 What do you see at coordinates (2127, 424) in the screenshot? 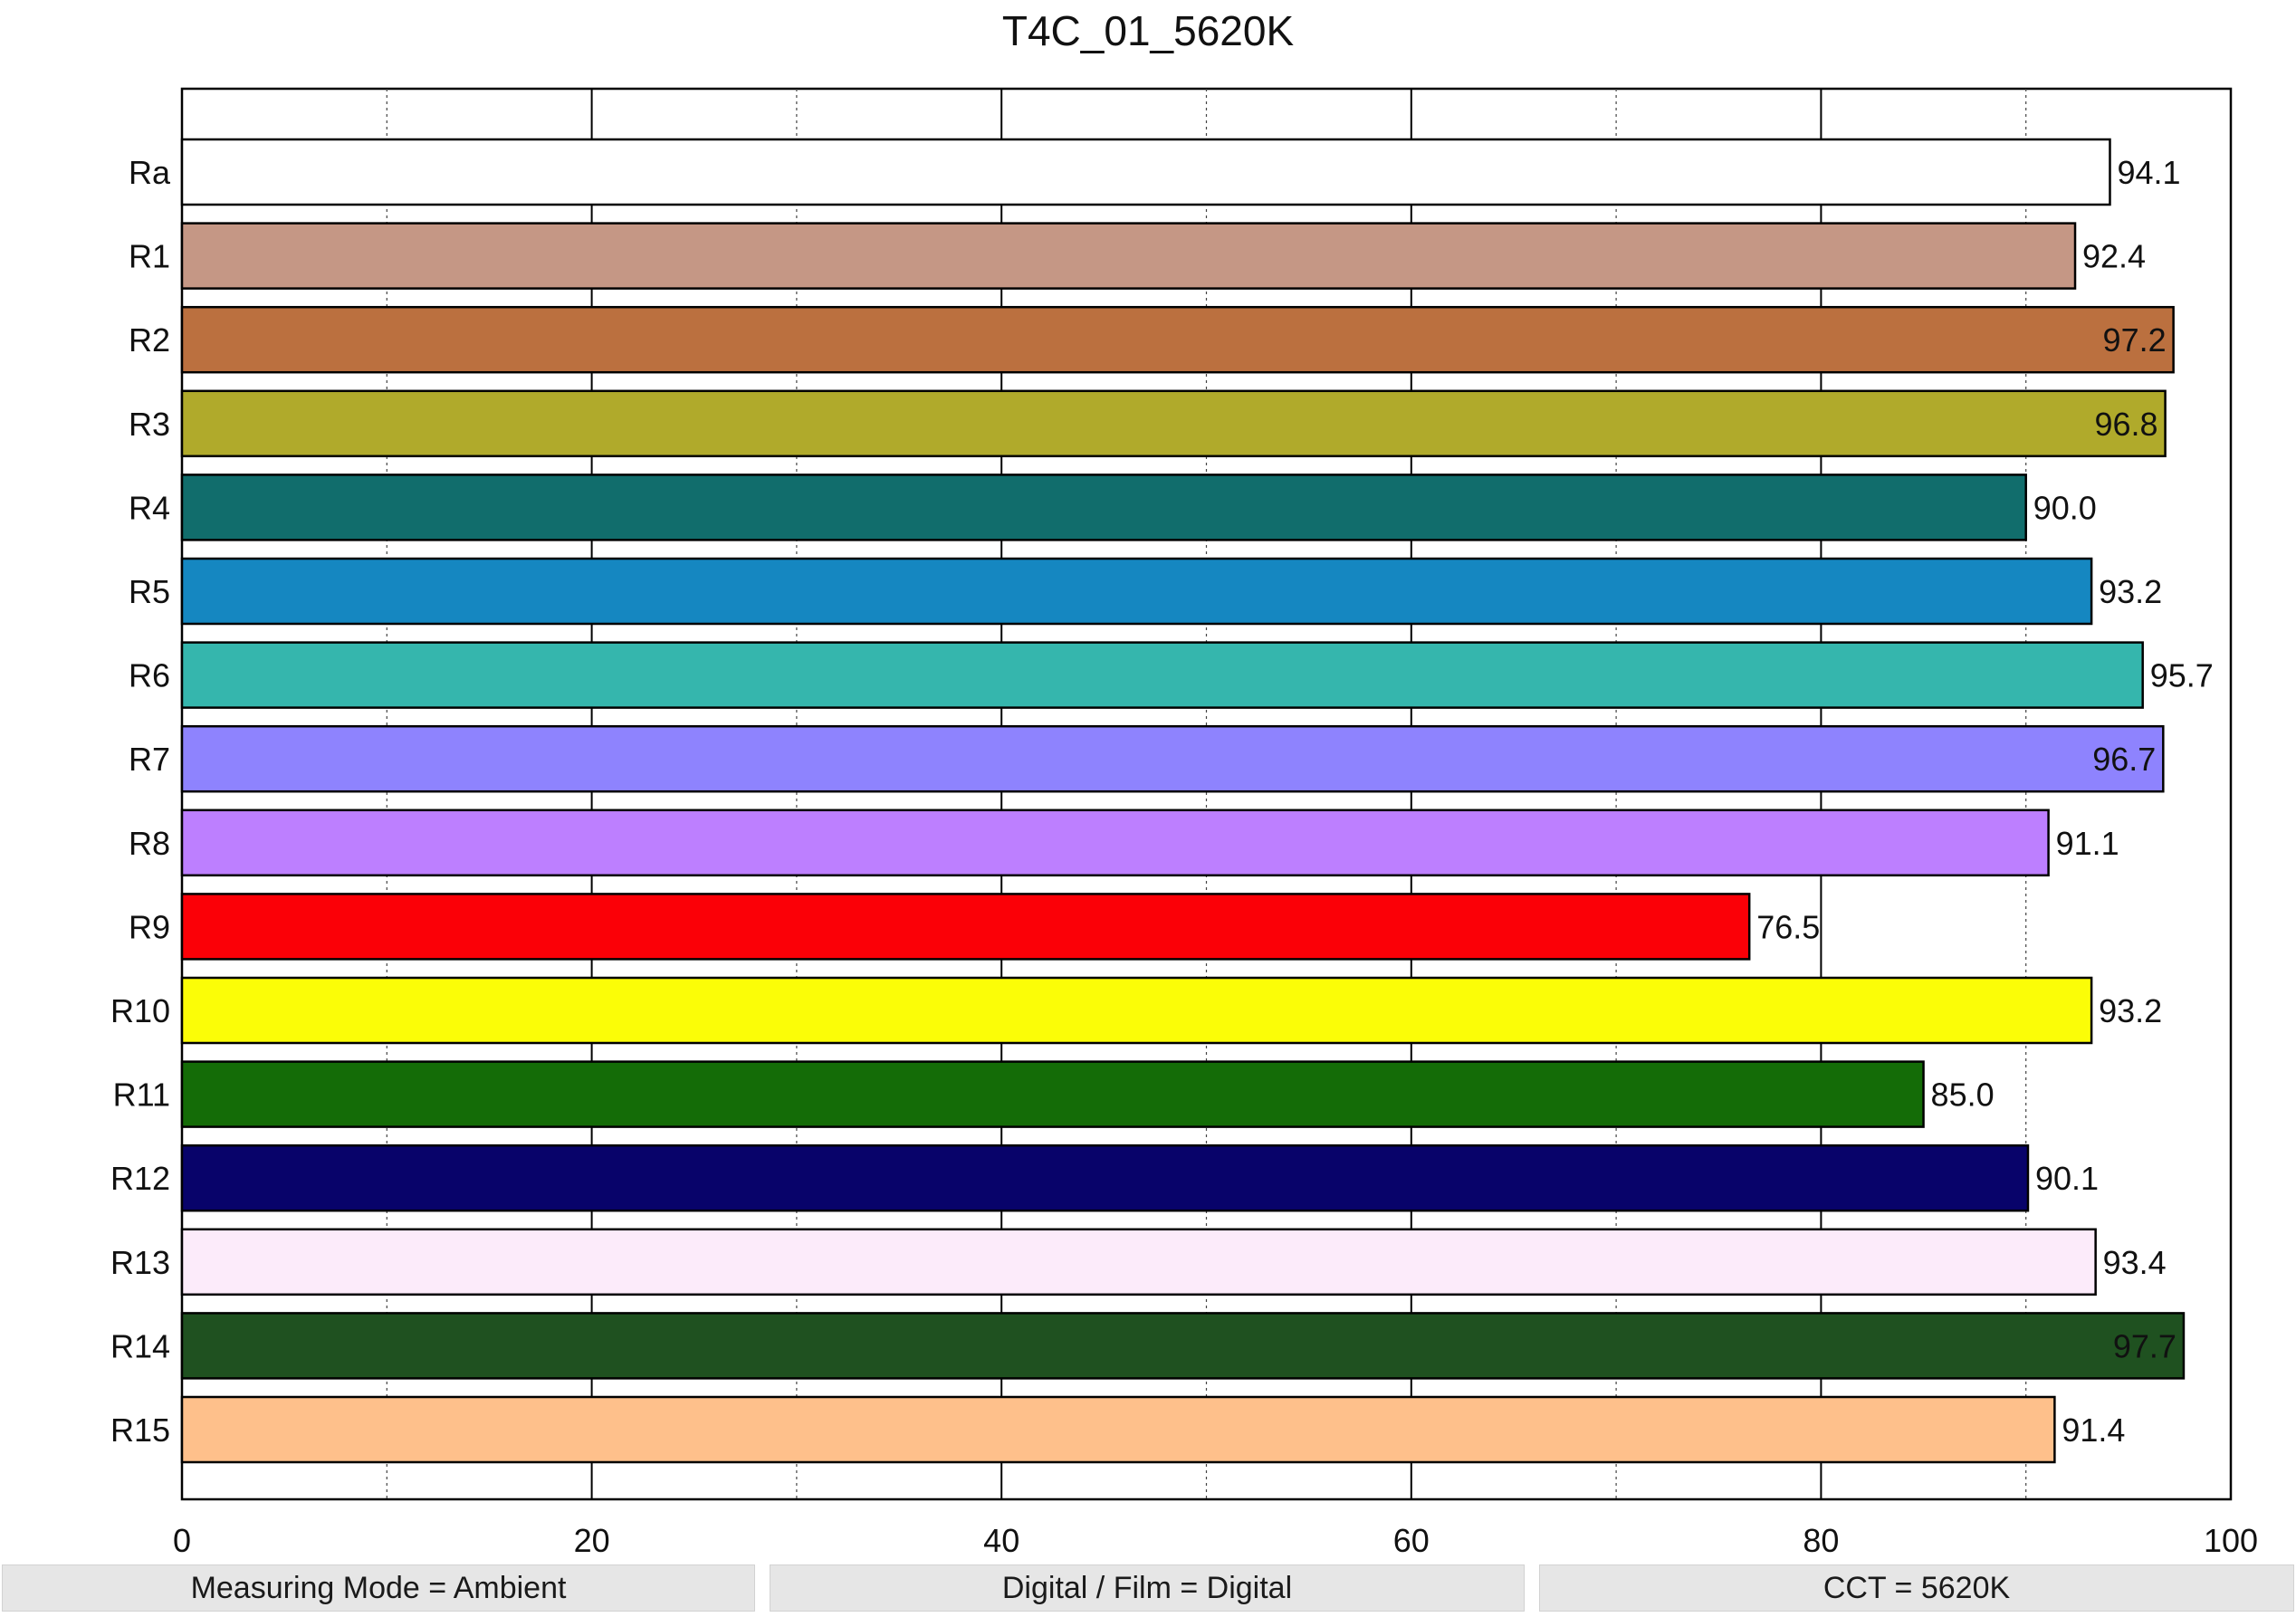
I see `value-label: 96.8` at bounding box center [2127, 424].